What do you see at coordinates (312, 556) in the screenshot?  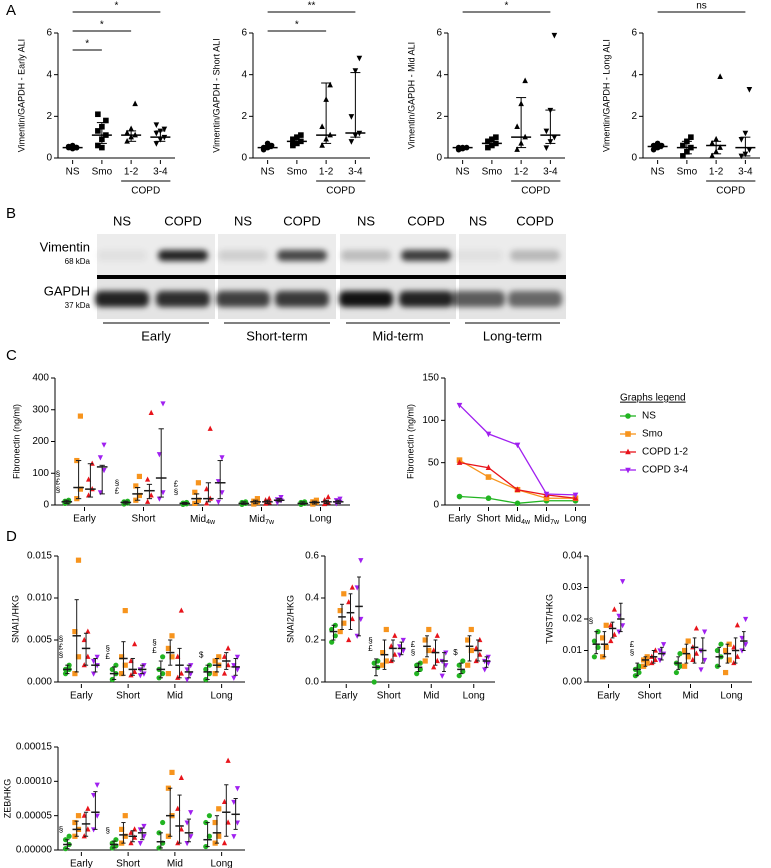 I see `y-tick-label: 0.6` at bounding box center [312, 556].